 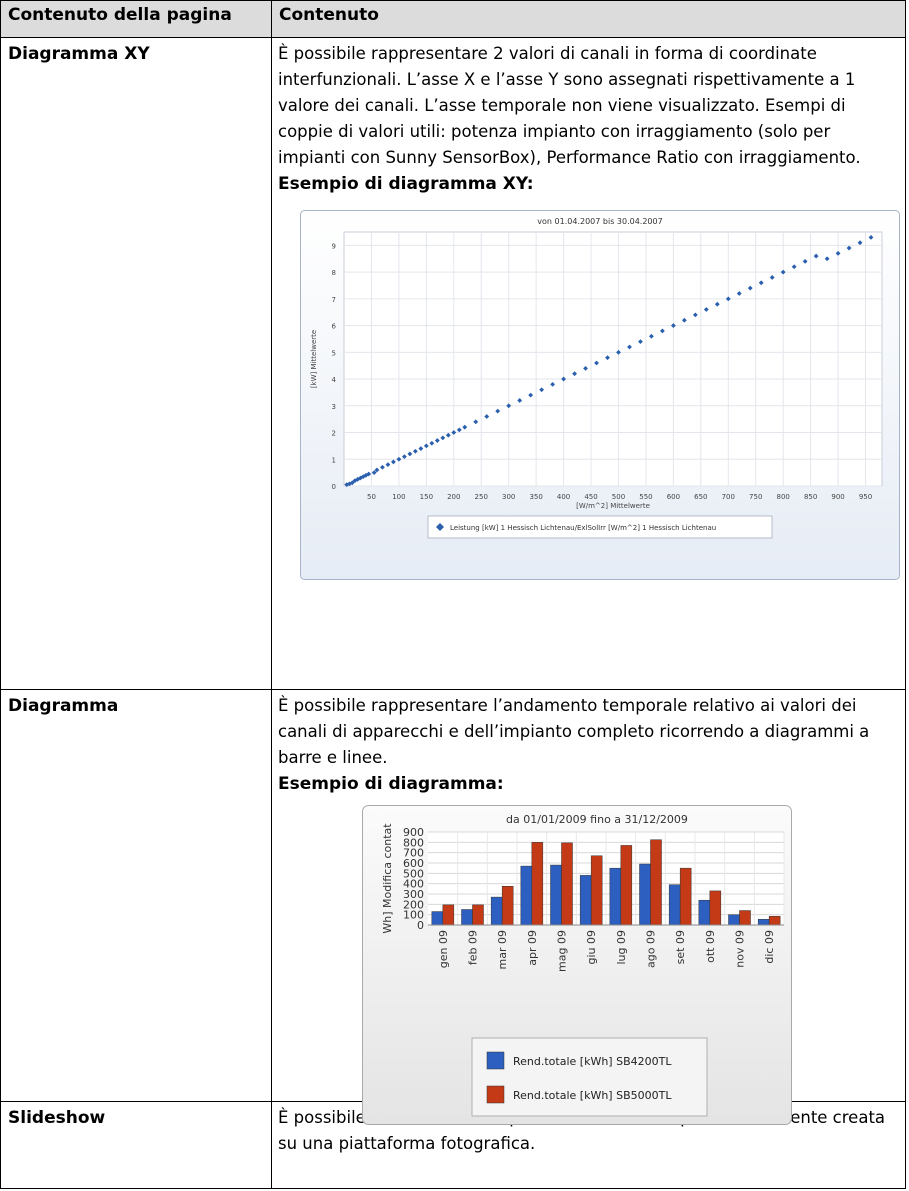 What do you see at coordinates (334, 246) in the screenshot?
I see `y-tick-label: 9` at bounding box center [334, 246].